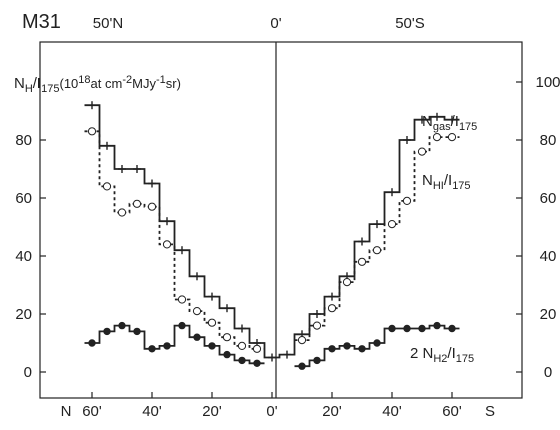 Image resolution: width=560 pixels, height=430 pixels. What do you see at coordinates (23, 256) in the screenshot?
I see `left-y-tick-label: 40` at bounding box center [23, 256].